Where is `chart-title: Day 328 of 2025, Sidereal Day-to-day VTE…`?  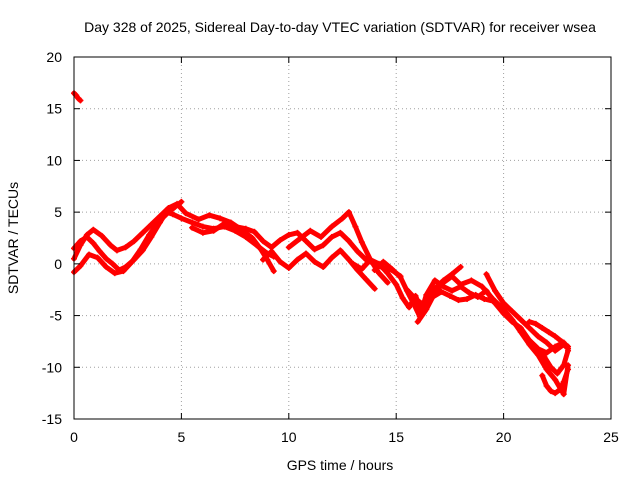
chart-title: Day 328 of 2025, Sidereal Day-to-day VTE… is located at coordinates (340, 27).